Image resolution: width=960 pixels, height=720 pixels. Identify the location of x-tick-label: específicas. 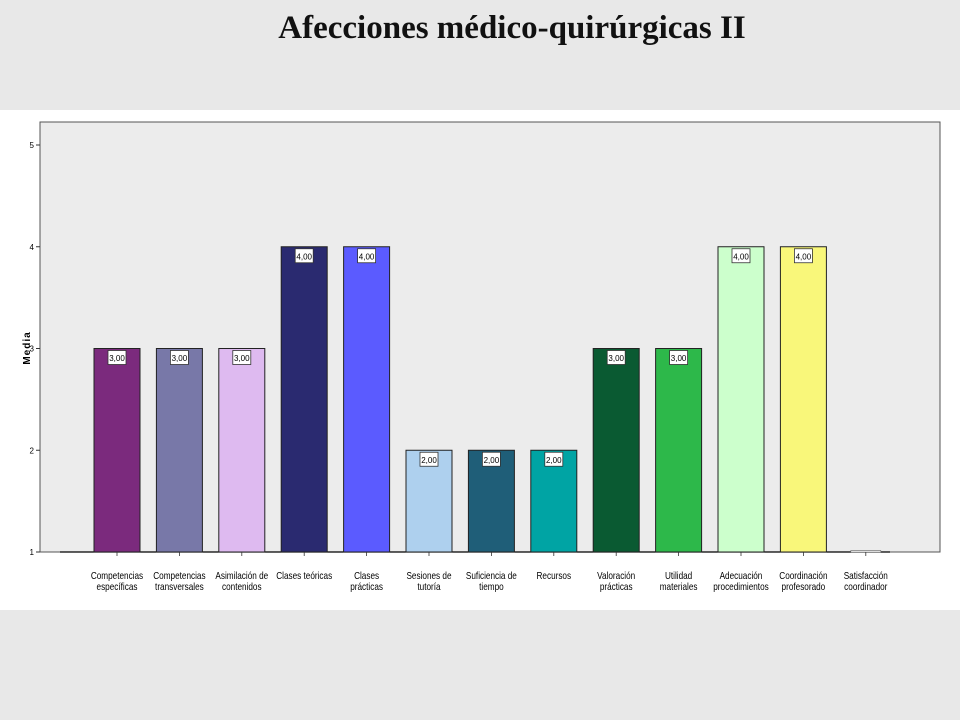
(117, 586).